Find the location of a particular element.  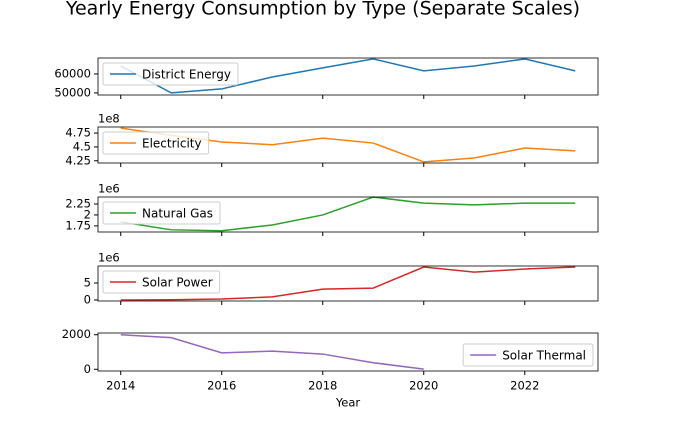

legend: Natural Gas is located at coordinates (161, 213).